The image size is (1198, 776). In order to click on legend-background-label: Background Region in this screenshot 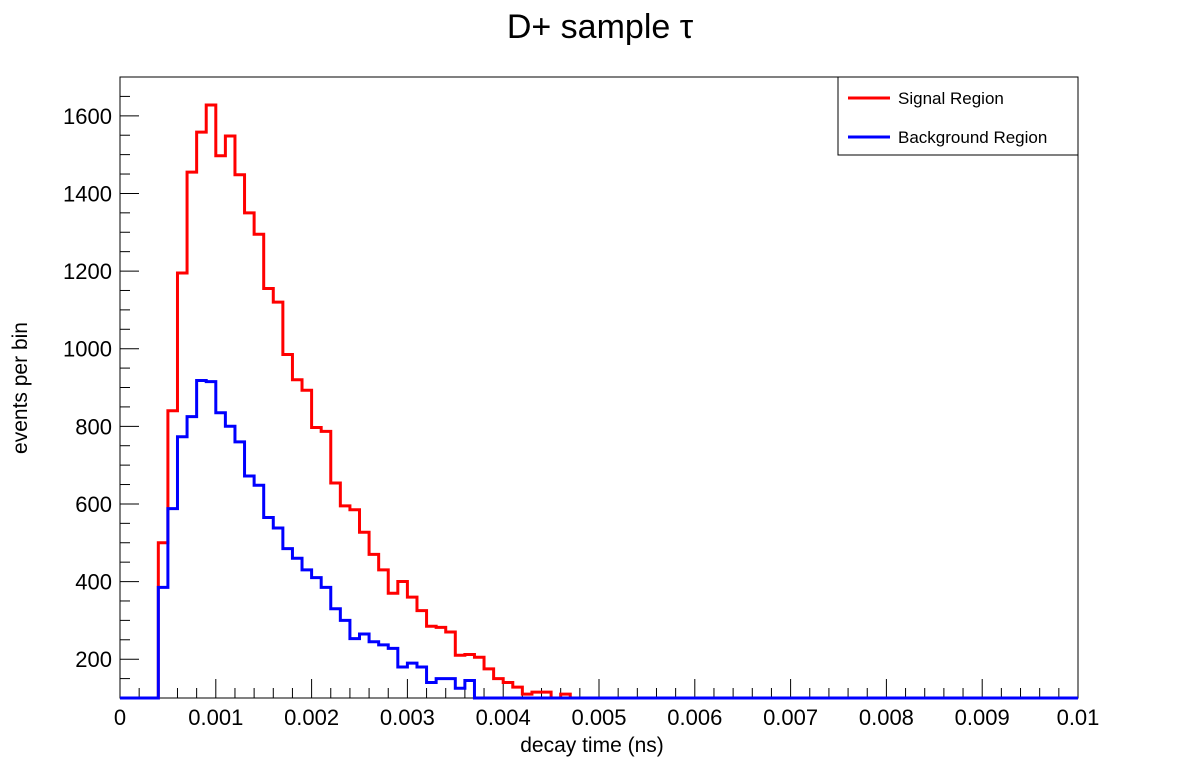, I will do `click(972, 137)`.